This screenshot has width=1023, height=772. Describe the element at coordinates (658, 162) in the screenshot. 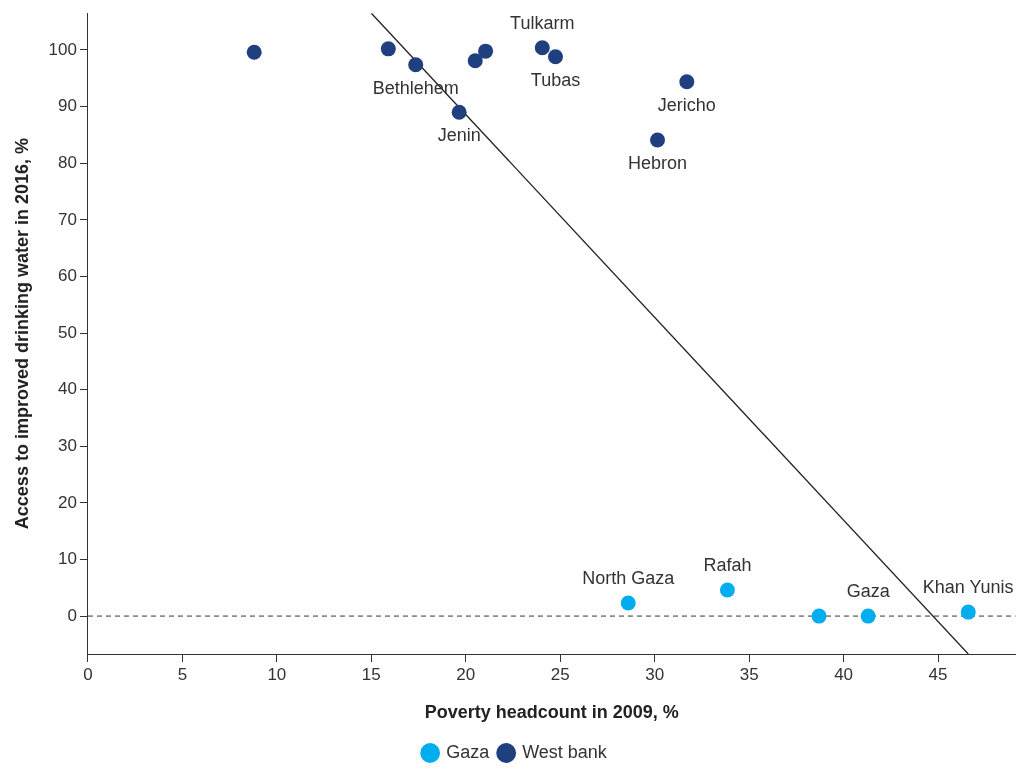

I see `annotation: Hebron` at that location.